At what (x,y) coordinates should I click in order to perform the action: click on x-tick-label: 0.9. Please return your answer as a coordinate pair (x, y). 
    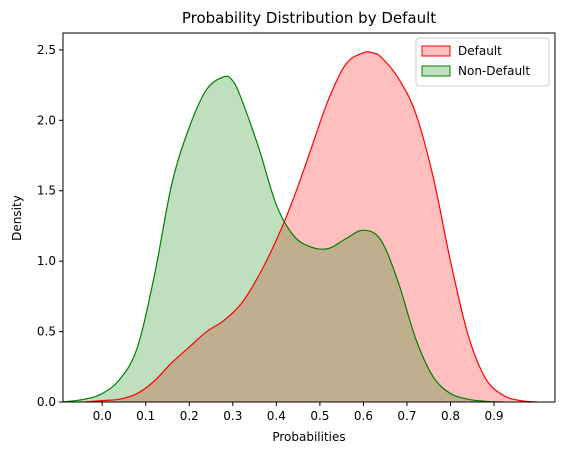
    Looking at the image, I should click on (493, 416).